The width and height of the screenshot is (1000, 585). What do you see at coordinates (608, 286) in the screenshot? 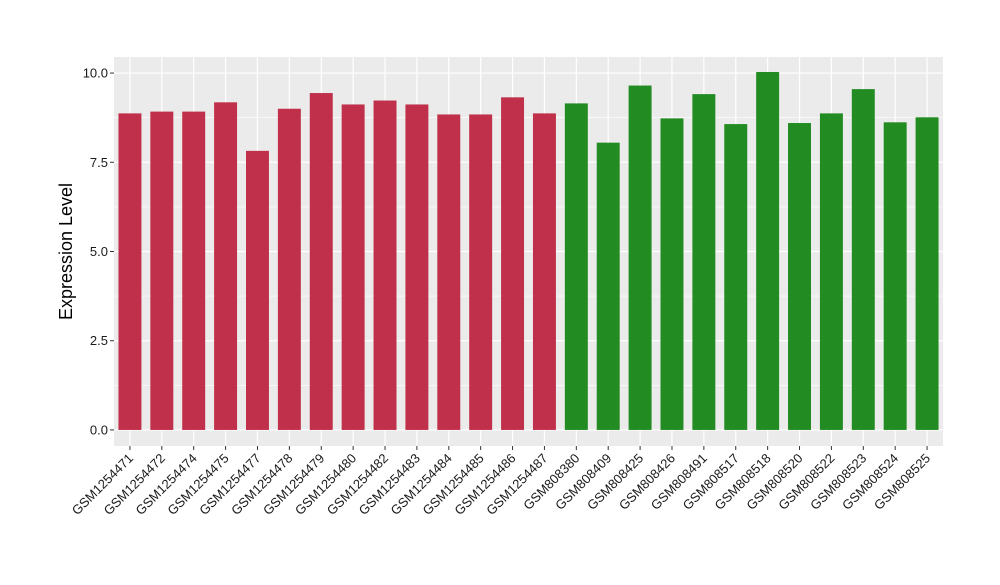
I see `bar-gsm808409` at bounding box center [608, 286].